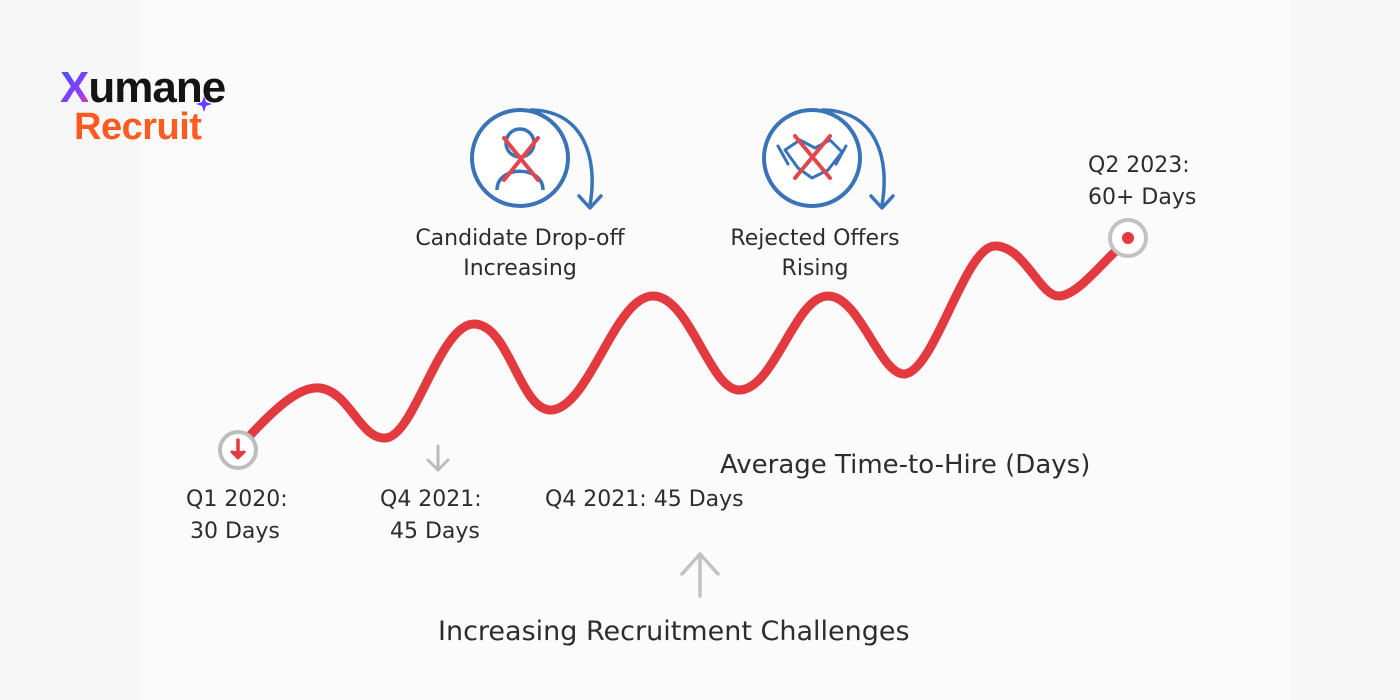 The width and height of the screenshot is (1400, 700). What do you see at coordinates (1142, 182) in the screenshot?
I see `milestone-end-label: Q2 2023: 60+ Days` at bounding box center [1142, 182].